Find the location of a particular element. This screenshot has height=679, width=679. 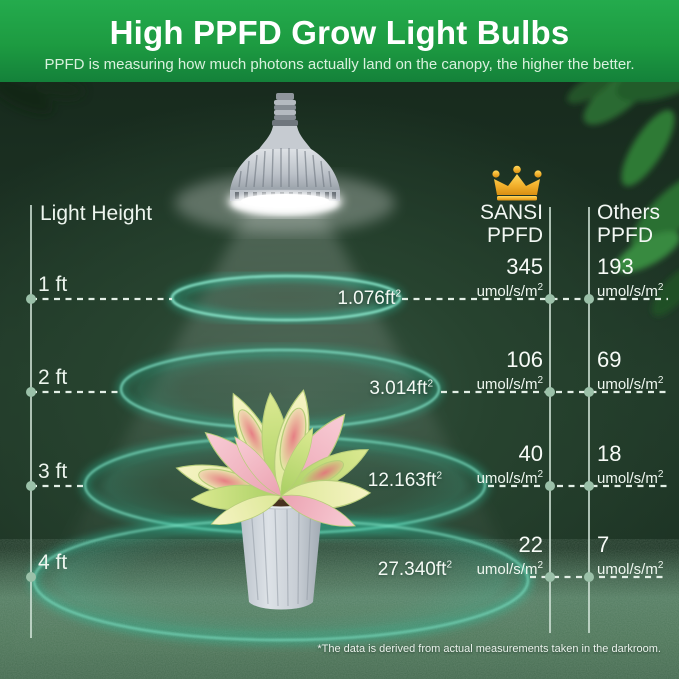

others-value-2ft: 69 is located at coordinates (609, 359).